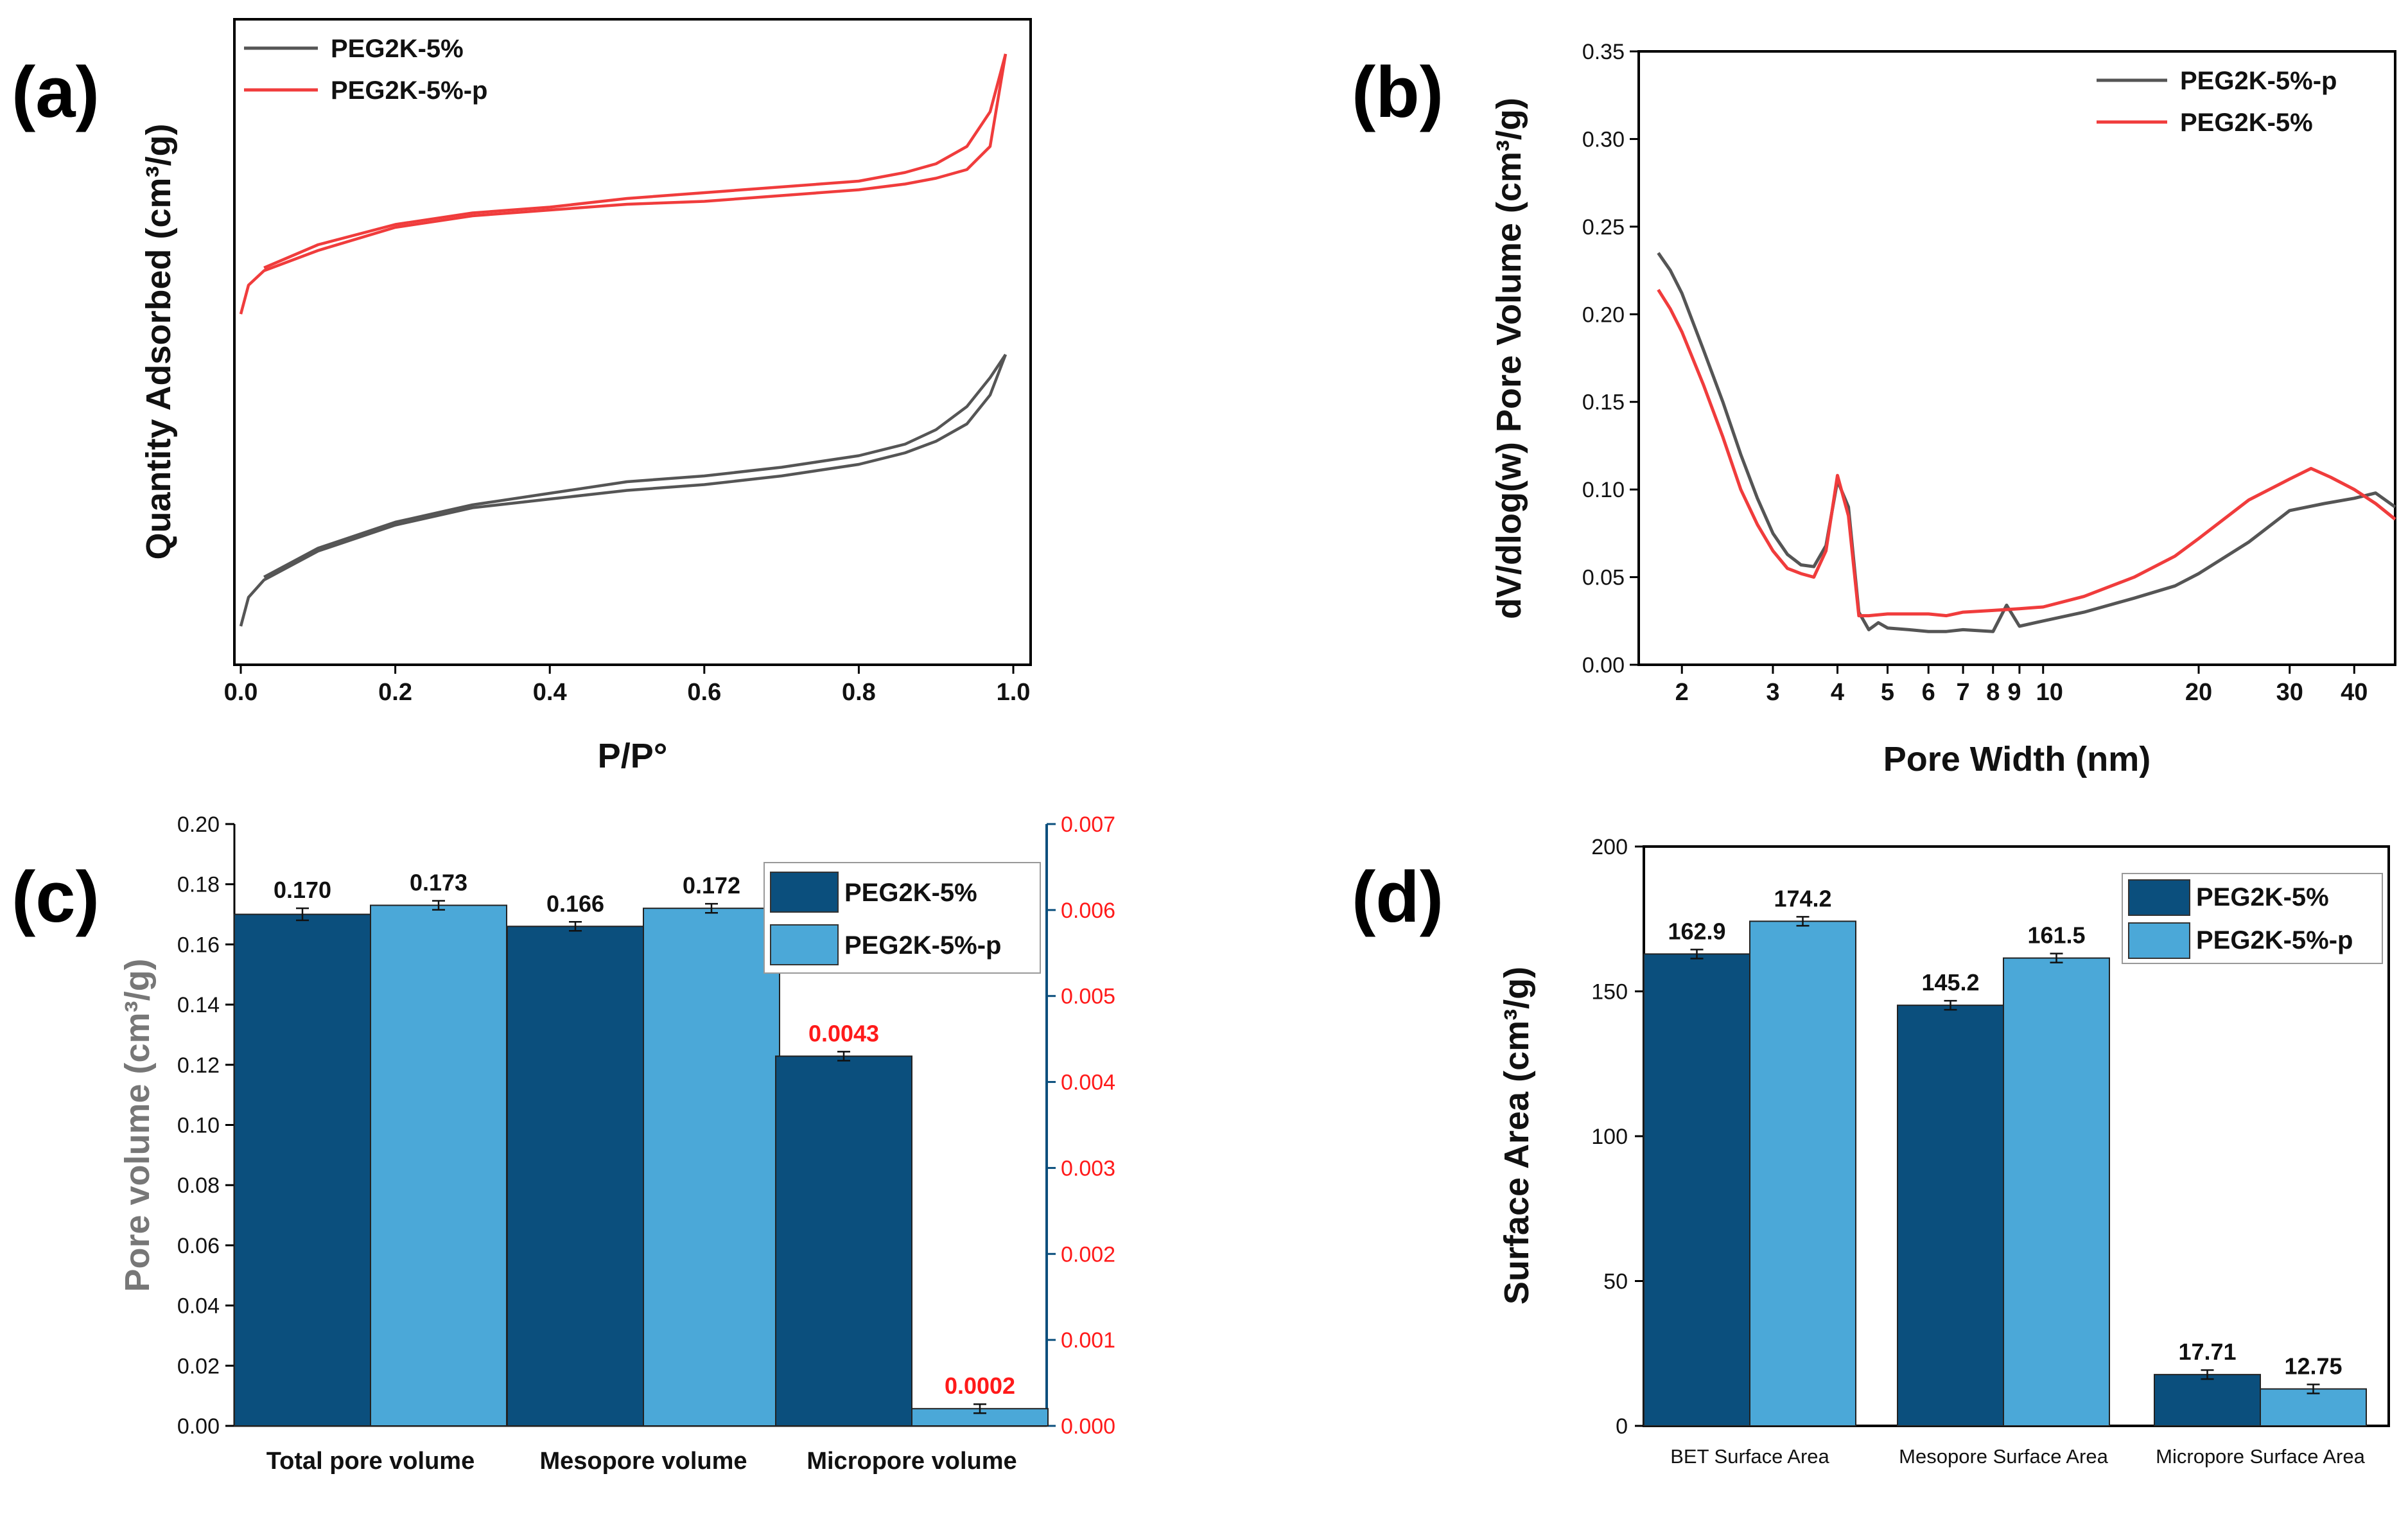 Image resolution: width=2408 pixels, height=1519 pixels. I want to click on panel-b-xtick-label: 40, so click(2354, 692).